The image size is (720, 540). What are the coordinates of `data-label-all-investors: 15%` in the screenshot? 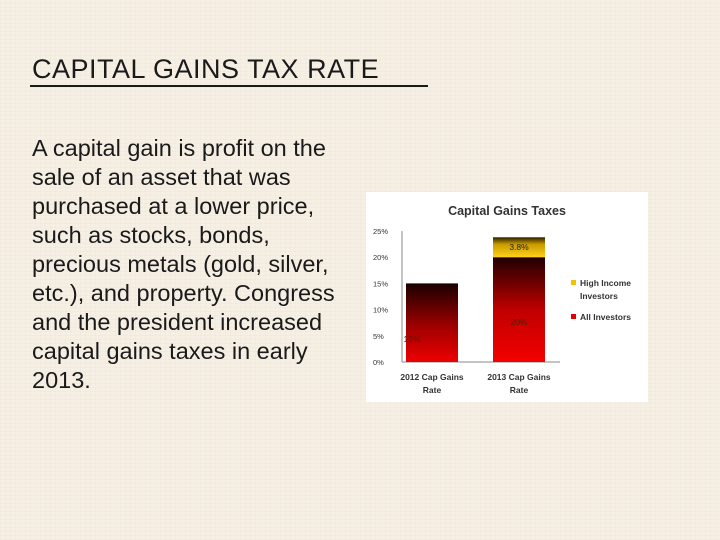 It's located at (411, 339).